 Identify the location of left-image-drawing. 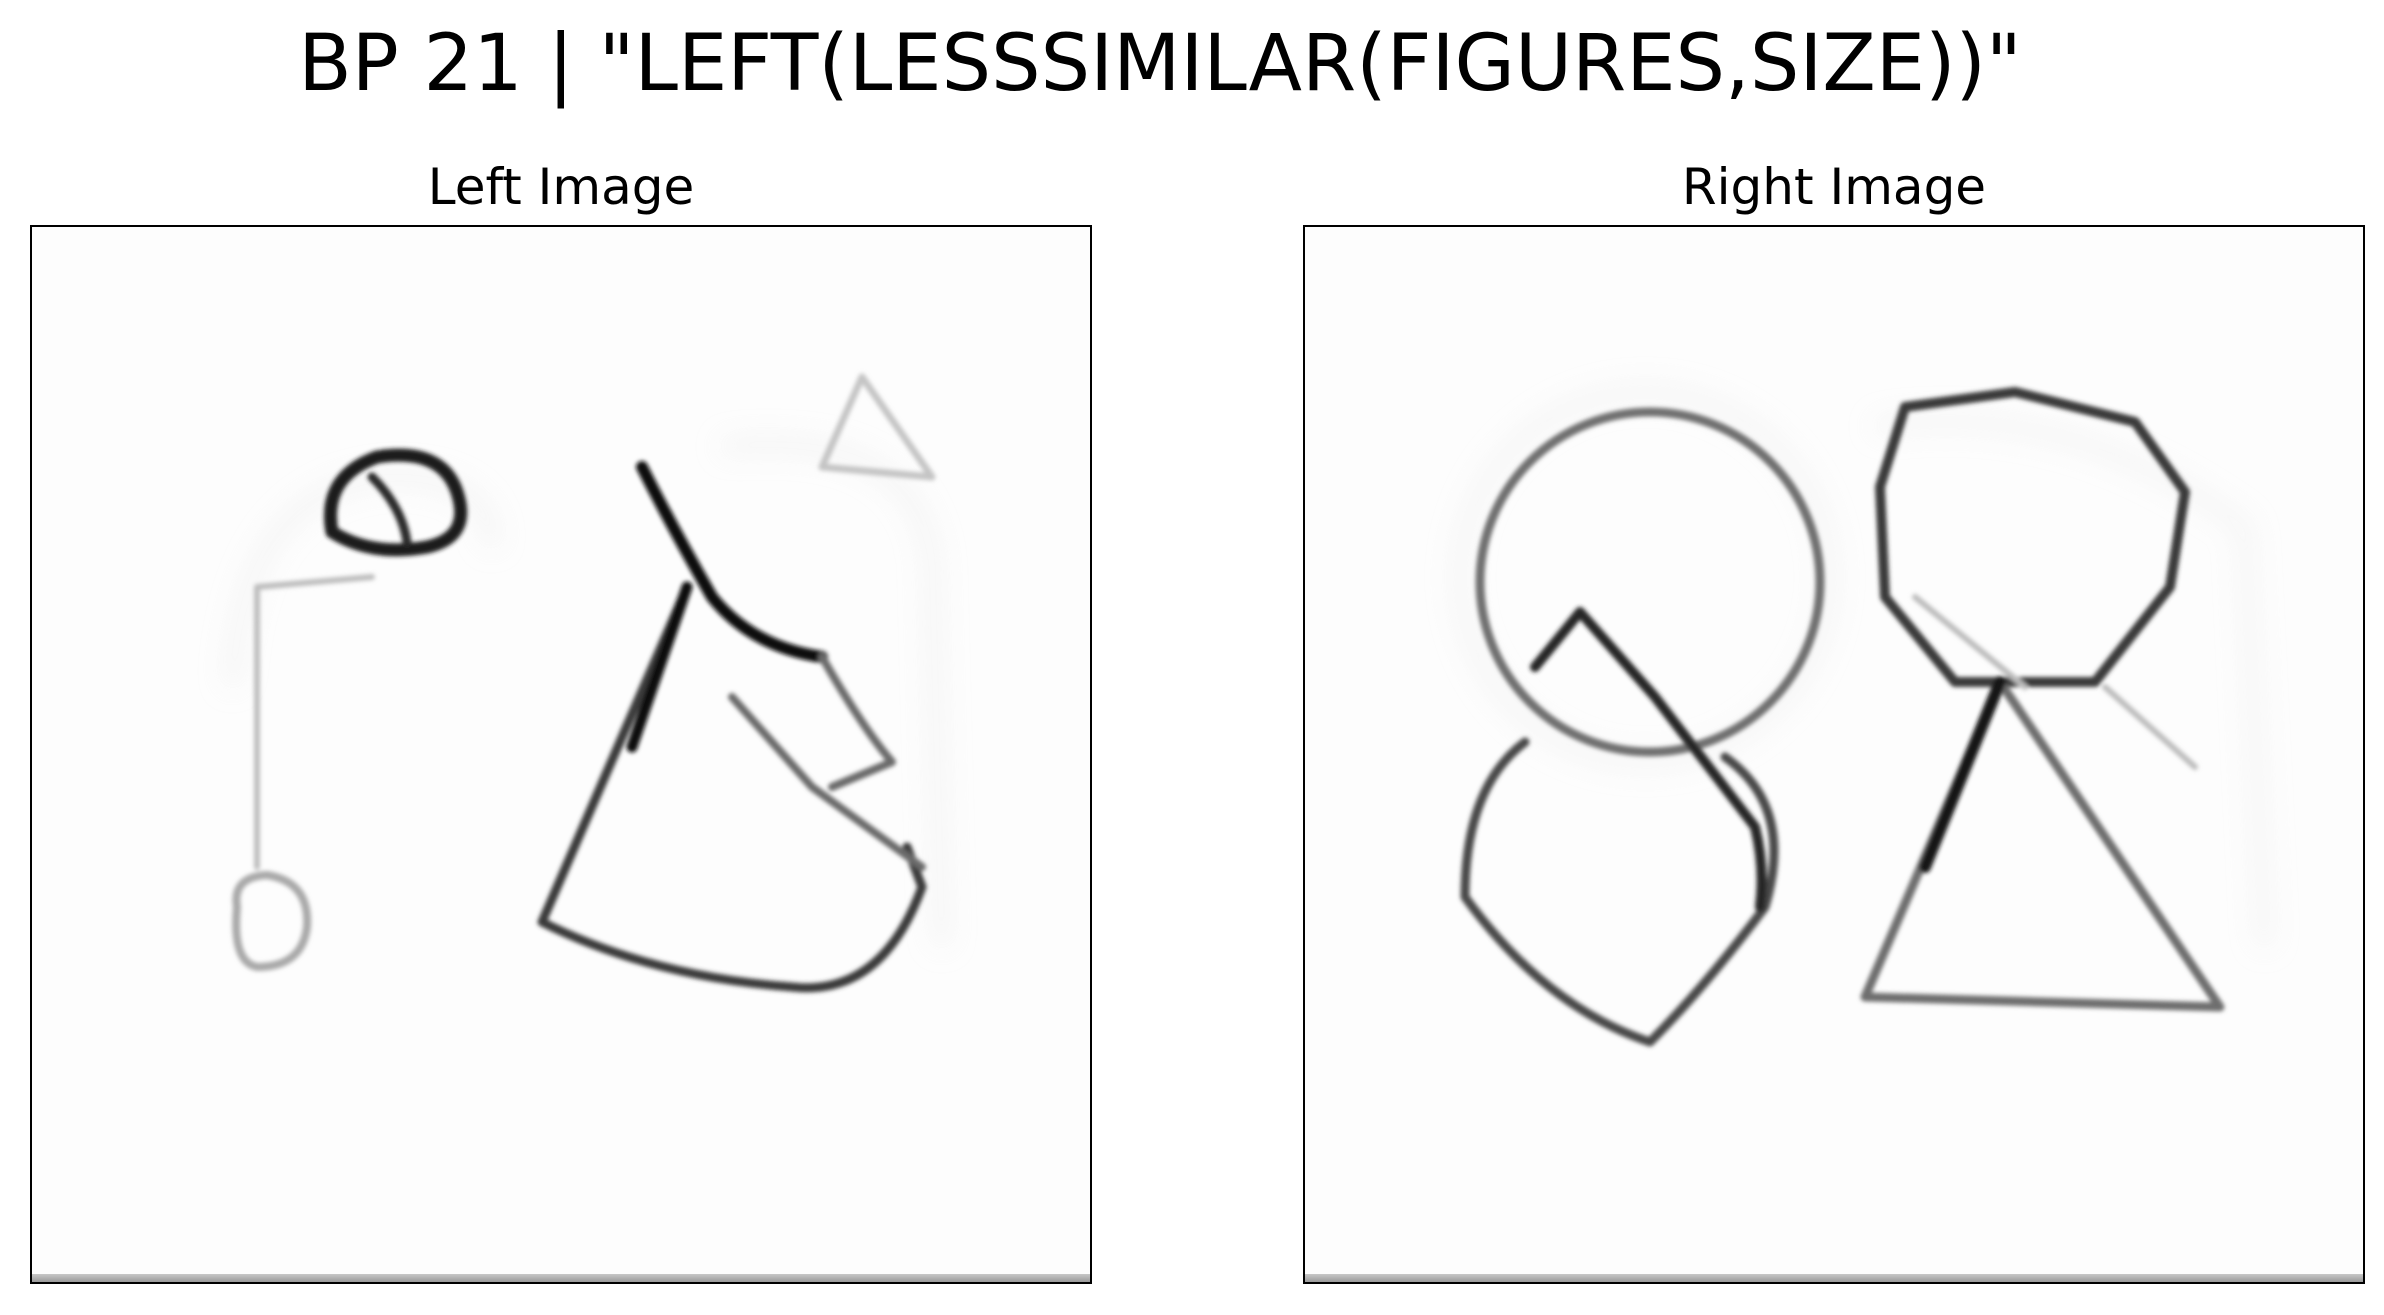
(587, 683).